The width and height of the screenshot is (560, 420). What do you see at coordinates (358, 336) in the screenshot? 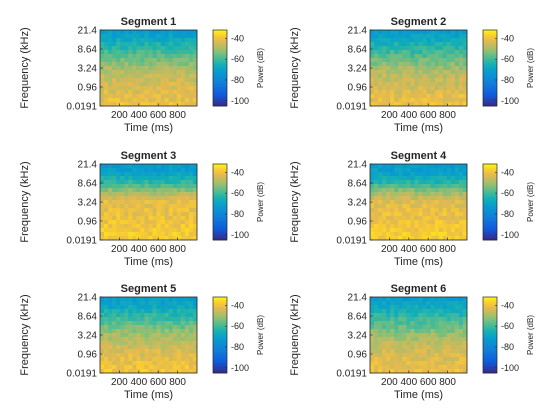
I see `y-tick-label: 3.24` at bounding box center [358, 336].